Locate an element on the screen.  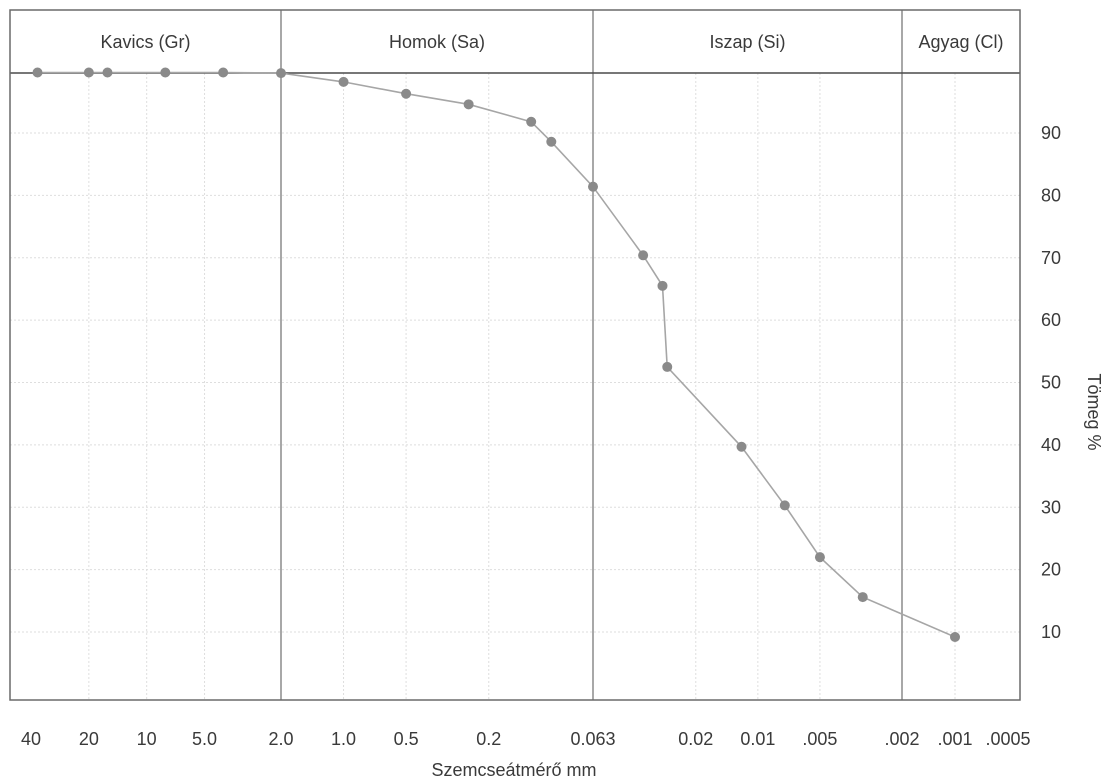
y-tick-label: 90 is located at coordinates (1051, 133).